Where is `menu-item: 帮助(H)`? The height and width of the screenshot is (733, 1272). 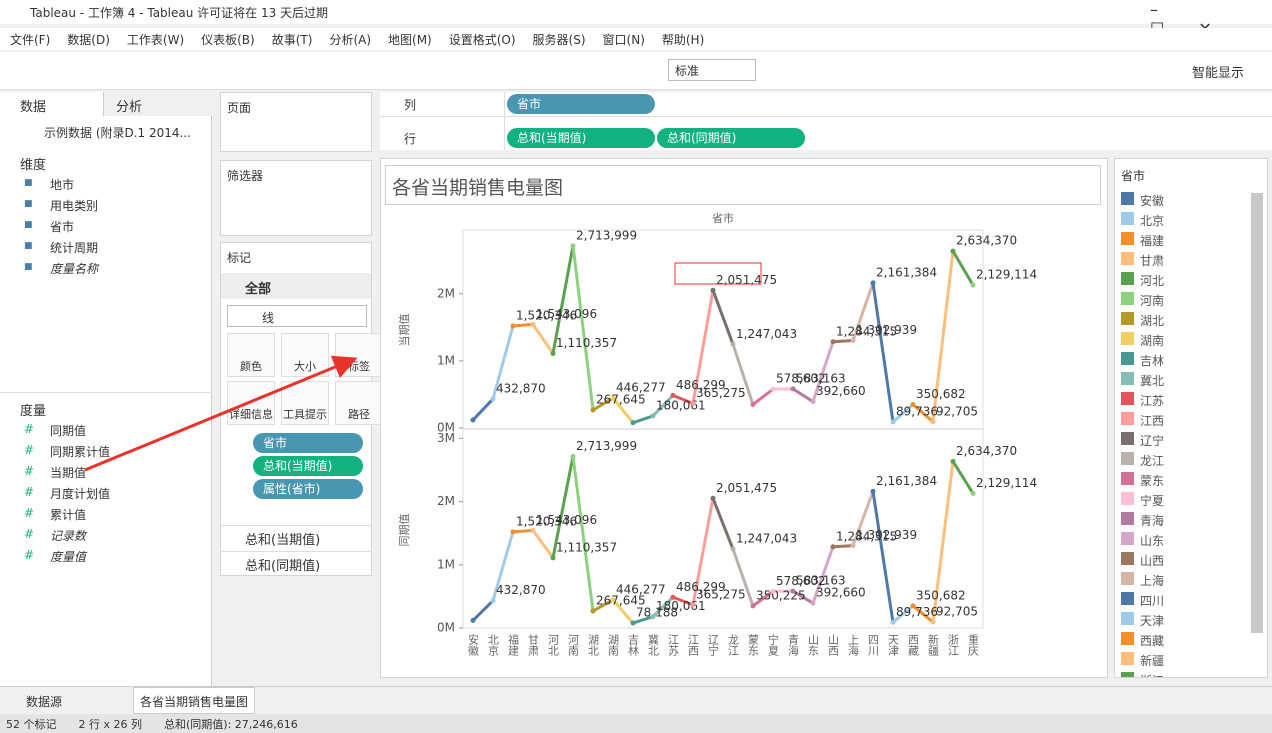 menu-item: 帮助(H) is located at coordinates (683, 39).